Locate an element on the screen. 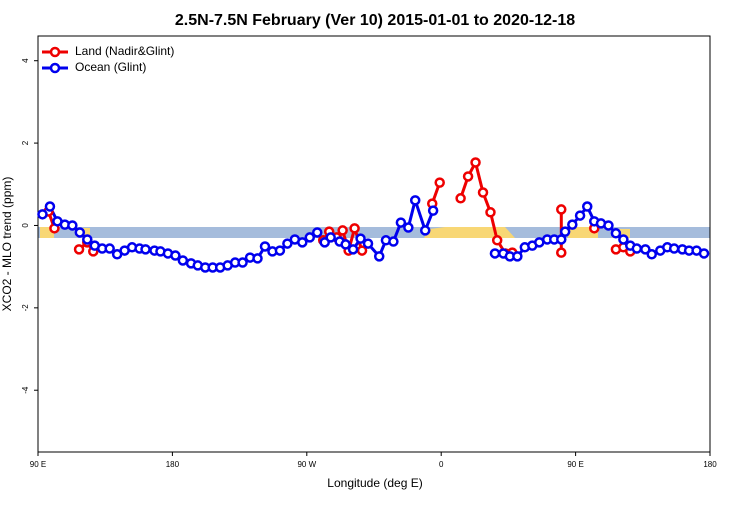  legend-label: Ocean (Glint) is located at coordinates (110, 67).